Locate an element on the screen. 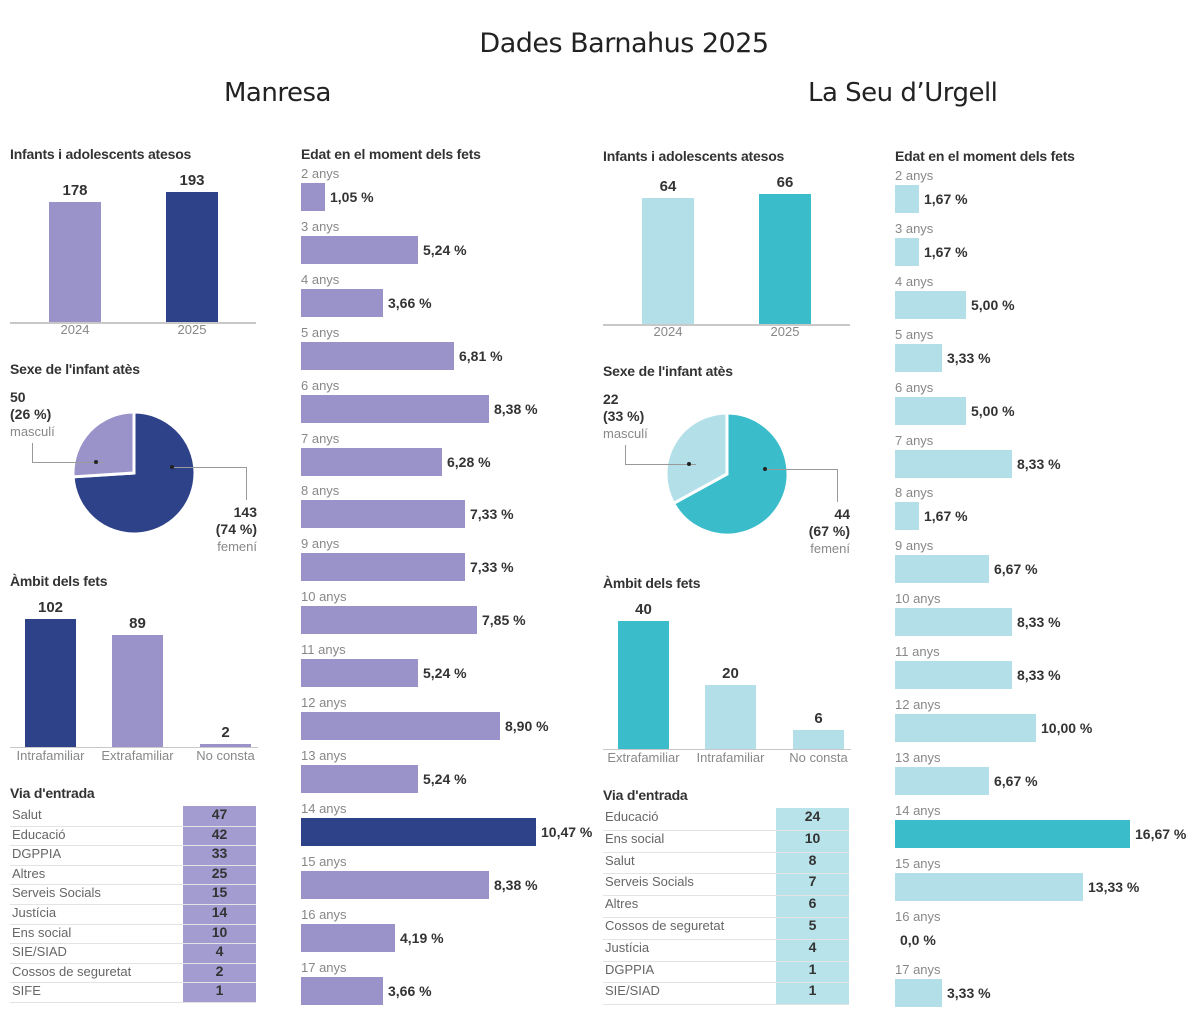 The width and height of the screenshot is (1200, 1009). age-bar-value: 7,85 % is located at coordinates (504, 620).